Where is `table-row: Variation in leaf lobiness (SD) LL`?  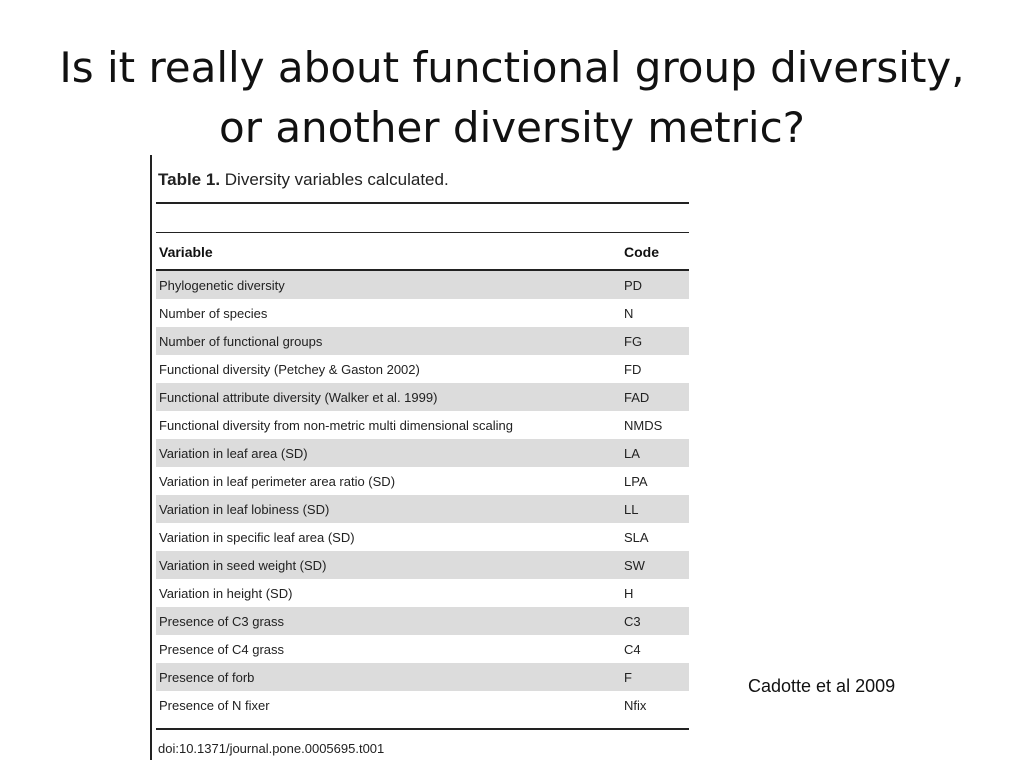 table-row: Variation in leaf lobiness (SD) LL is located at coordinates (422, 509).